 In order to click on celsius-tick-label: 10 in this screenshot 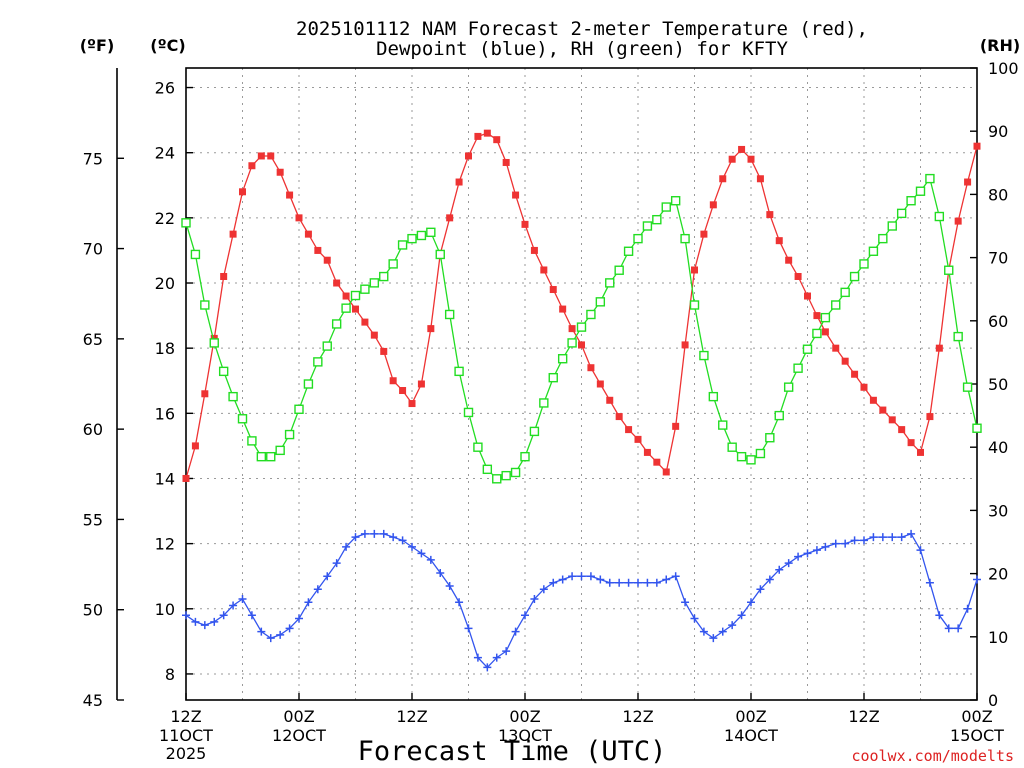, I will do `click(165, 609)`.